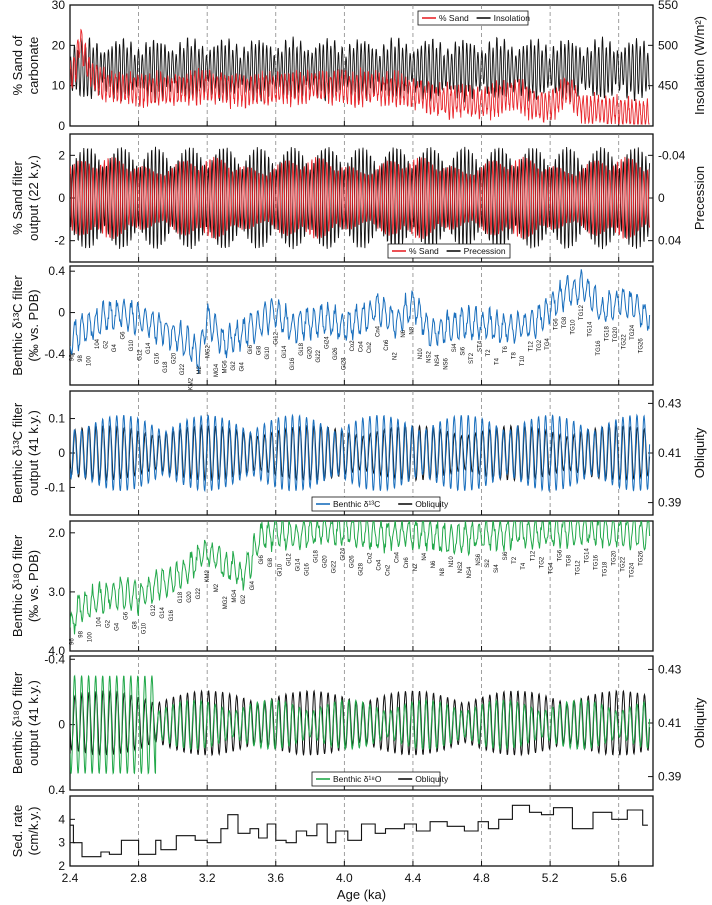 The height and width of the screenshot is (905, 712). I want to click on series-line-sand, so click(360, 77).